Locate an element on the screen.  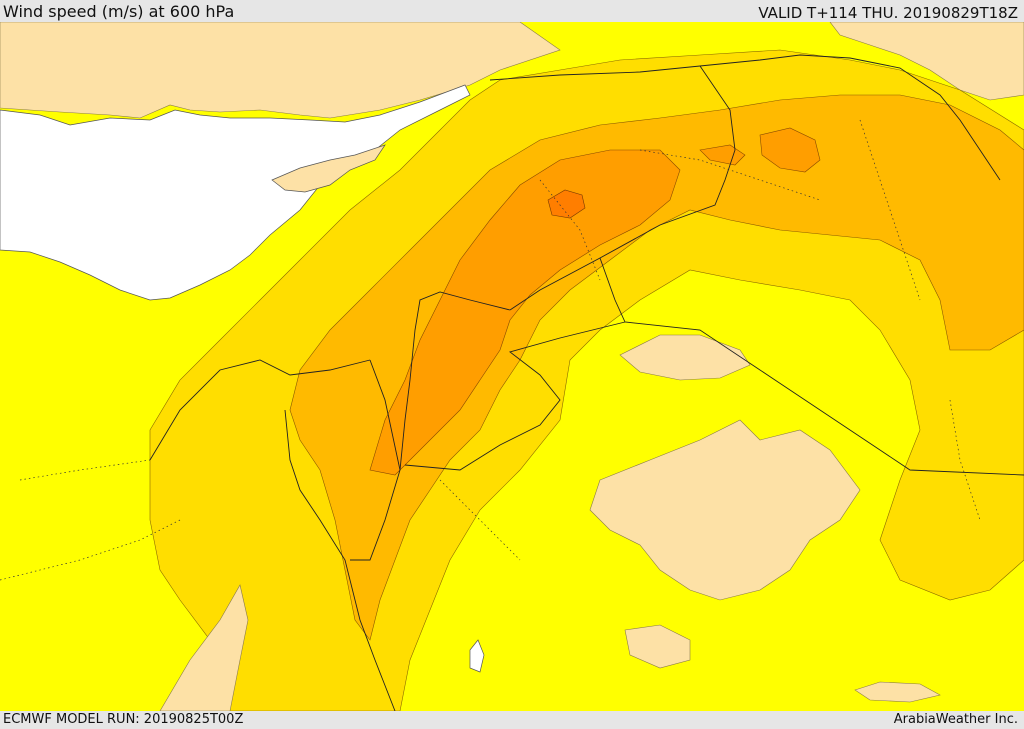
zone-highest is located at coordinates (566, 204).